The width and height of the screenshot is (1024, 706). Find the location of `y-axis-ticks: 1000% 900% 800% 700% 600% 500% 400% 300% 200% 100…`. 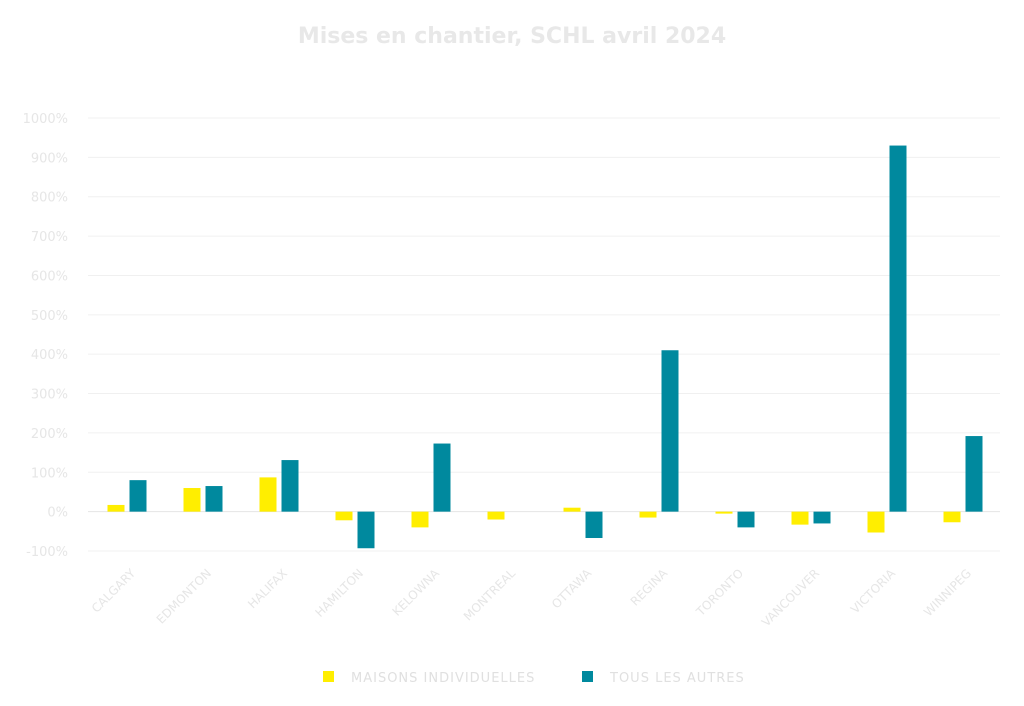

y-axis-ticks: 1000% 900% 800% 700% 600% 500% 400% 300% 200% 100… is located at coordinates (45, 336).